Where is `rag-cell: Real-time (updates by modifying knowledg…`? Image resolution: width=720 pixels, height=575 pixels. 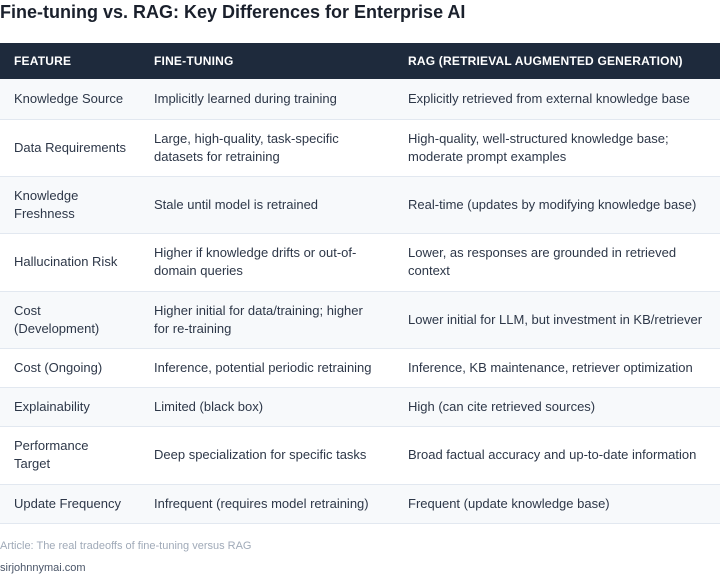
rag-cell: Real-time (updates by modifying knowledg… is located at coordinates (557, 205).